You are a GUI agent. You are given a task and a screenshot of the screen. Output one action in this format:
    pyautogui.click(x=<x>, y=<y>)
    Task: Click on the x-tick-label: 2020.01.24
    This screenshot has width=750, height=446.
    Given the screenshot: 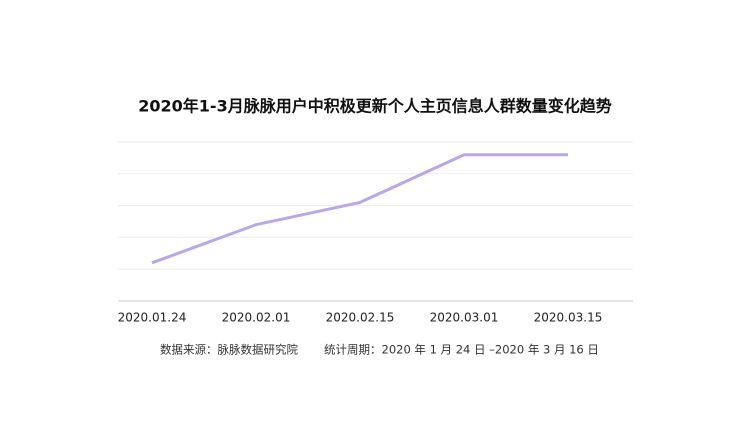 What is the action you would take?
    pyautogui.click(x=152, y=318)
    